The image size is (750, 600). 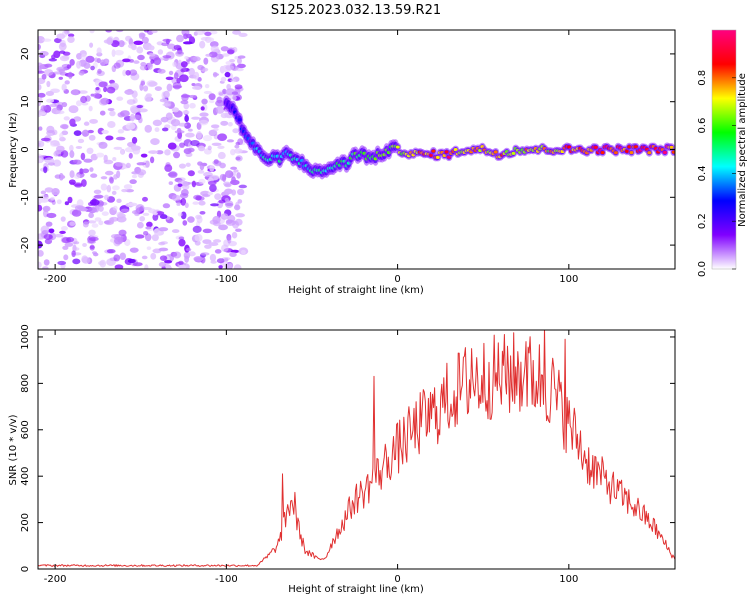 I want to click on snr-x-label: Height of straight line (km), so click(x=356, y=589).